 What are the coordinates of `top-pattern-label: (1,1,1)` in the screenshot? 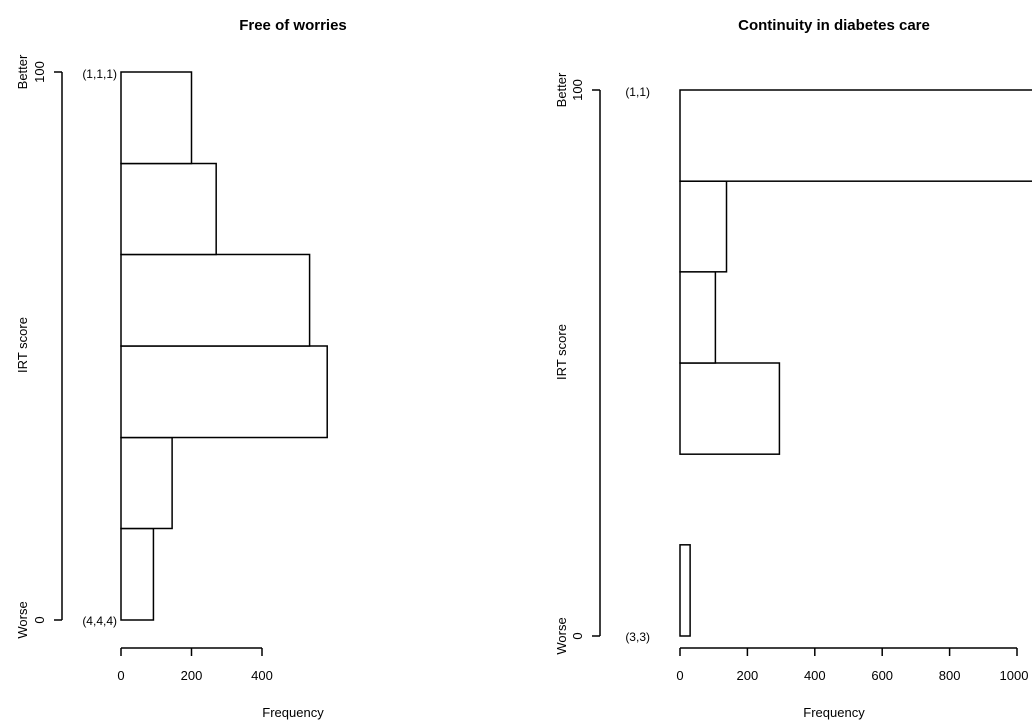 It's located at (99, 74).